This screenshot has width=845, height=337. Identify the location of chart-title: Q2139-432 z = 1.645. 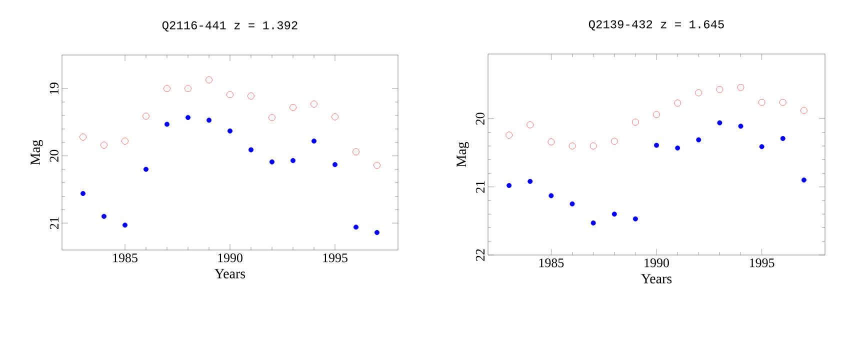
(656, 25).